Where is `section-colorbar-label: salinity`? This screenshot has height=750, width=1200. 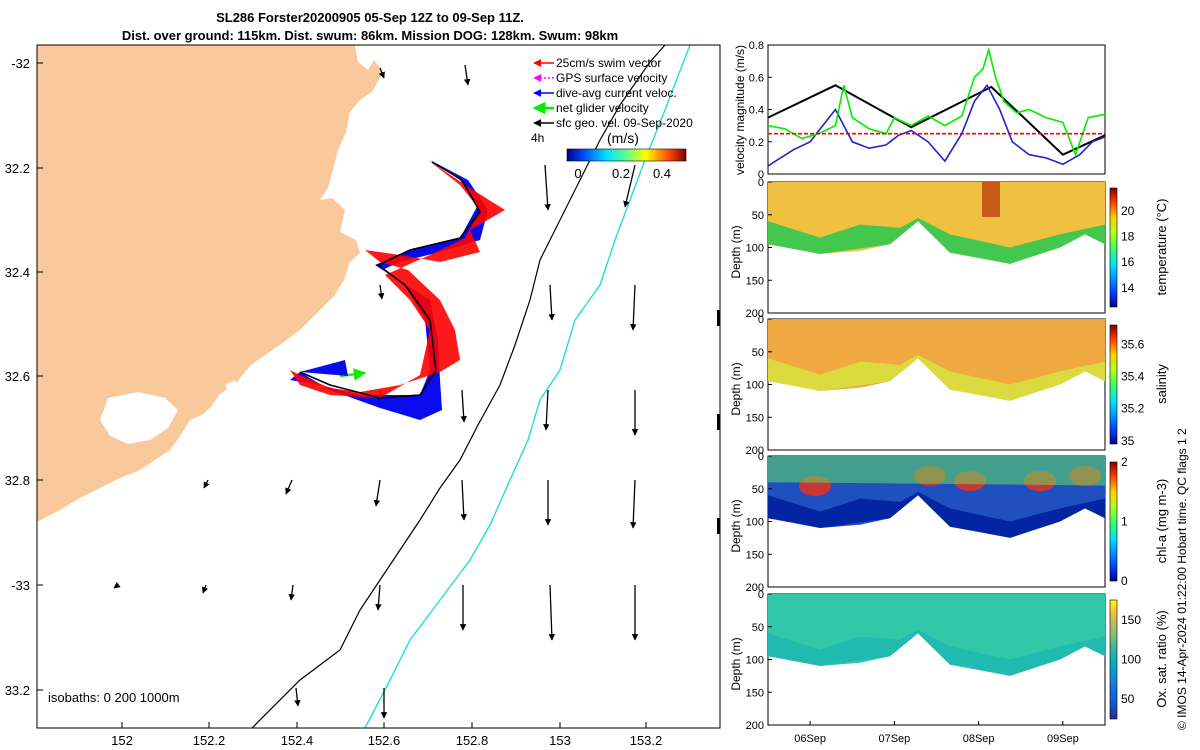 section-colorbar-label: salinity is located at coordinates (1161, 384).